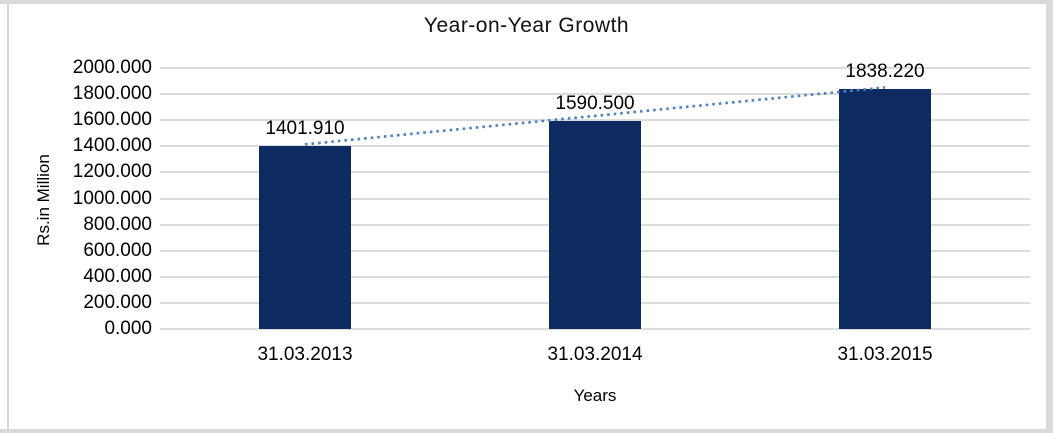 This screenshot has width=1053, height=433. I want to click on bar-value-label: 1590.500, so click(595, 104).